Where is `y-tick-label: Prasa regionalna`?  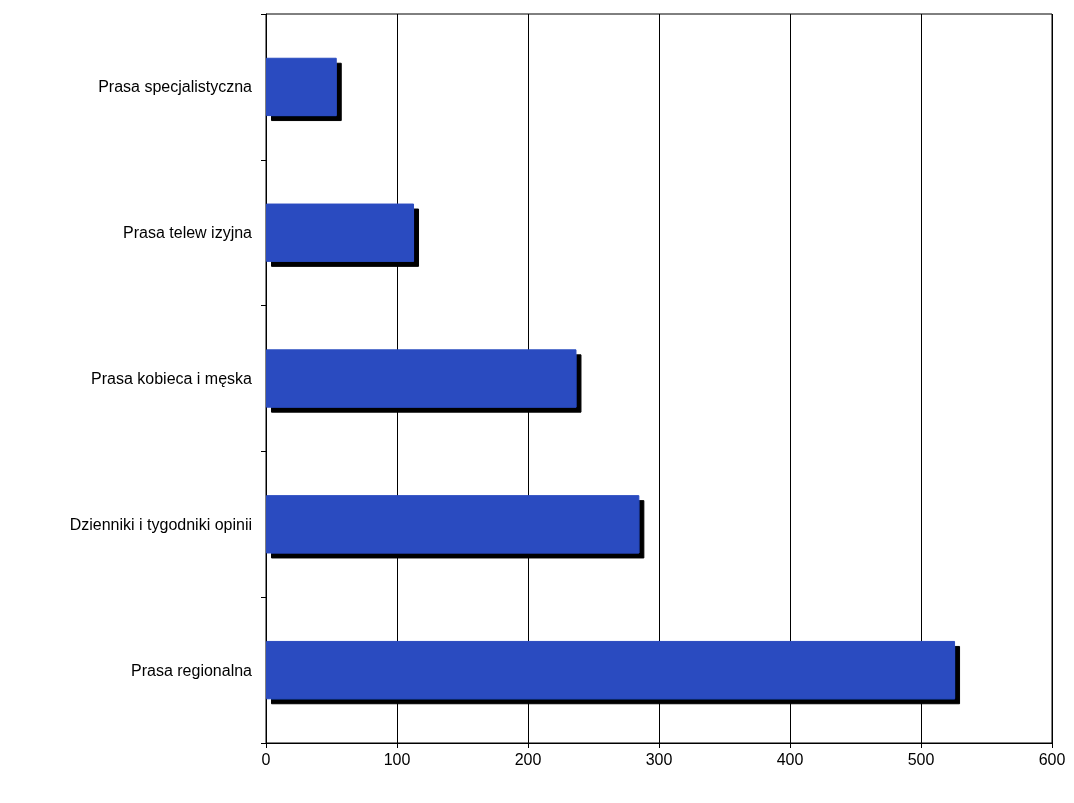
y-tick-label: Prasa regionalna is located at coordinates (192, 670).